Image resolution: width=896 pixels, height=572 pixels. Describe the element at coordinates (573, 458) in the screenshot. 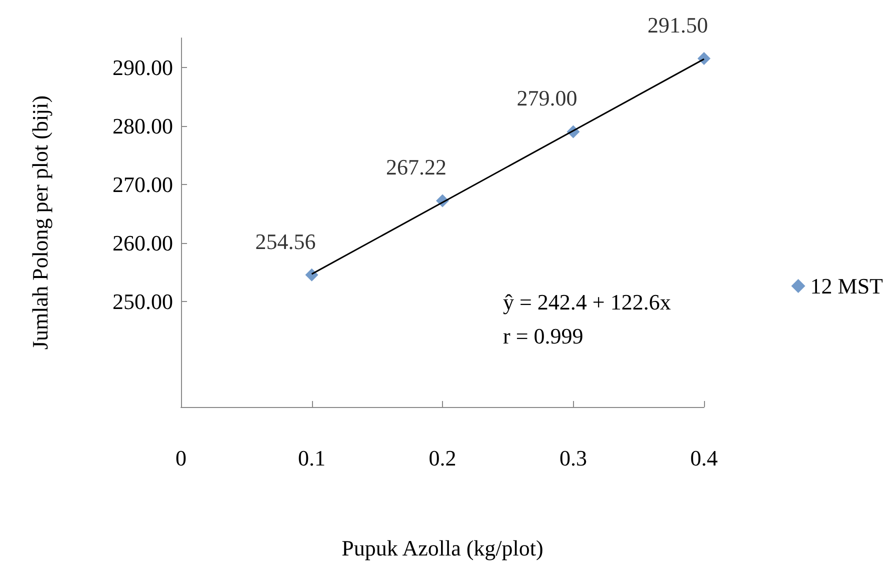

I see `x-tick-label: 0.3` at that location.